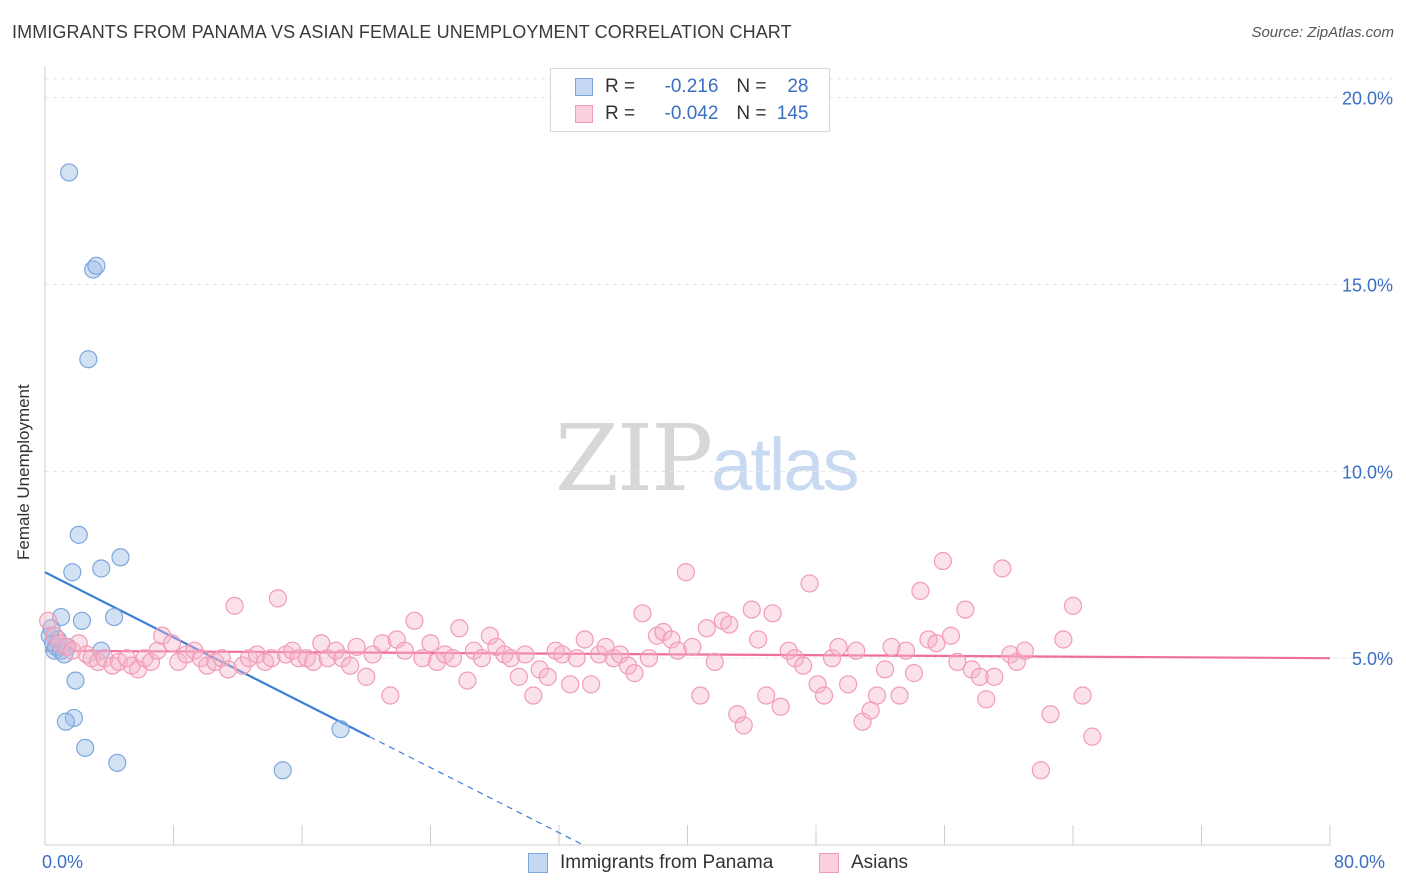 Image resolution: width=1406 pixels, height=892 pixels. I want to click on watermark: ZIPatlas, so click(707, 458).